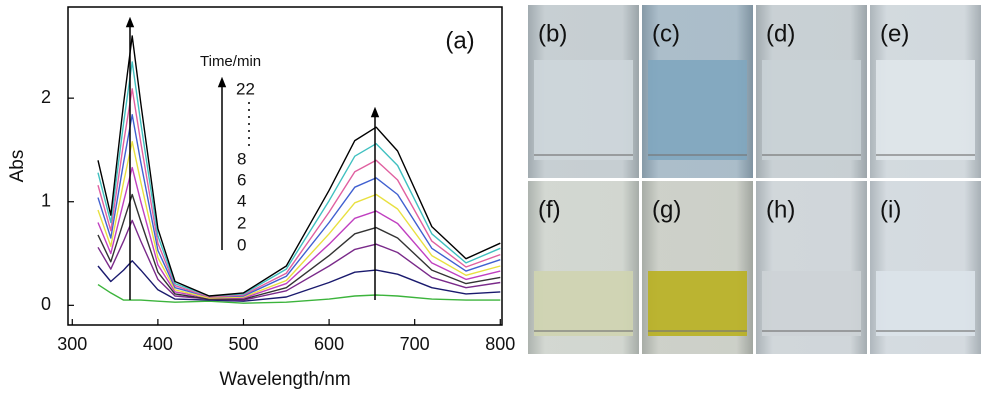 This screenshot has width=981, height=403. What do you see at coordinates (894, 33) in the screenshot?
I see `photo-label: (e)` at bounding box center [894, 33].